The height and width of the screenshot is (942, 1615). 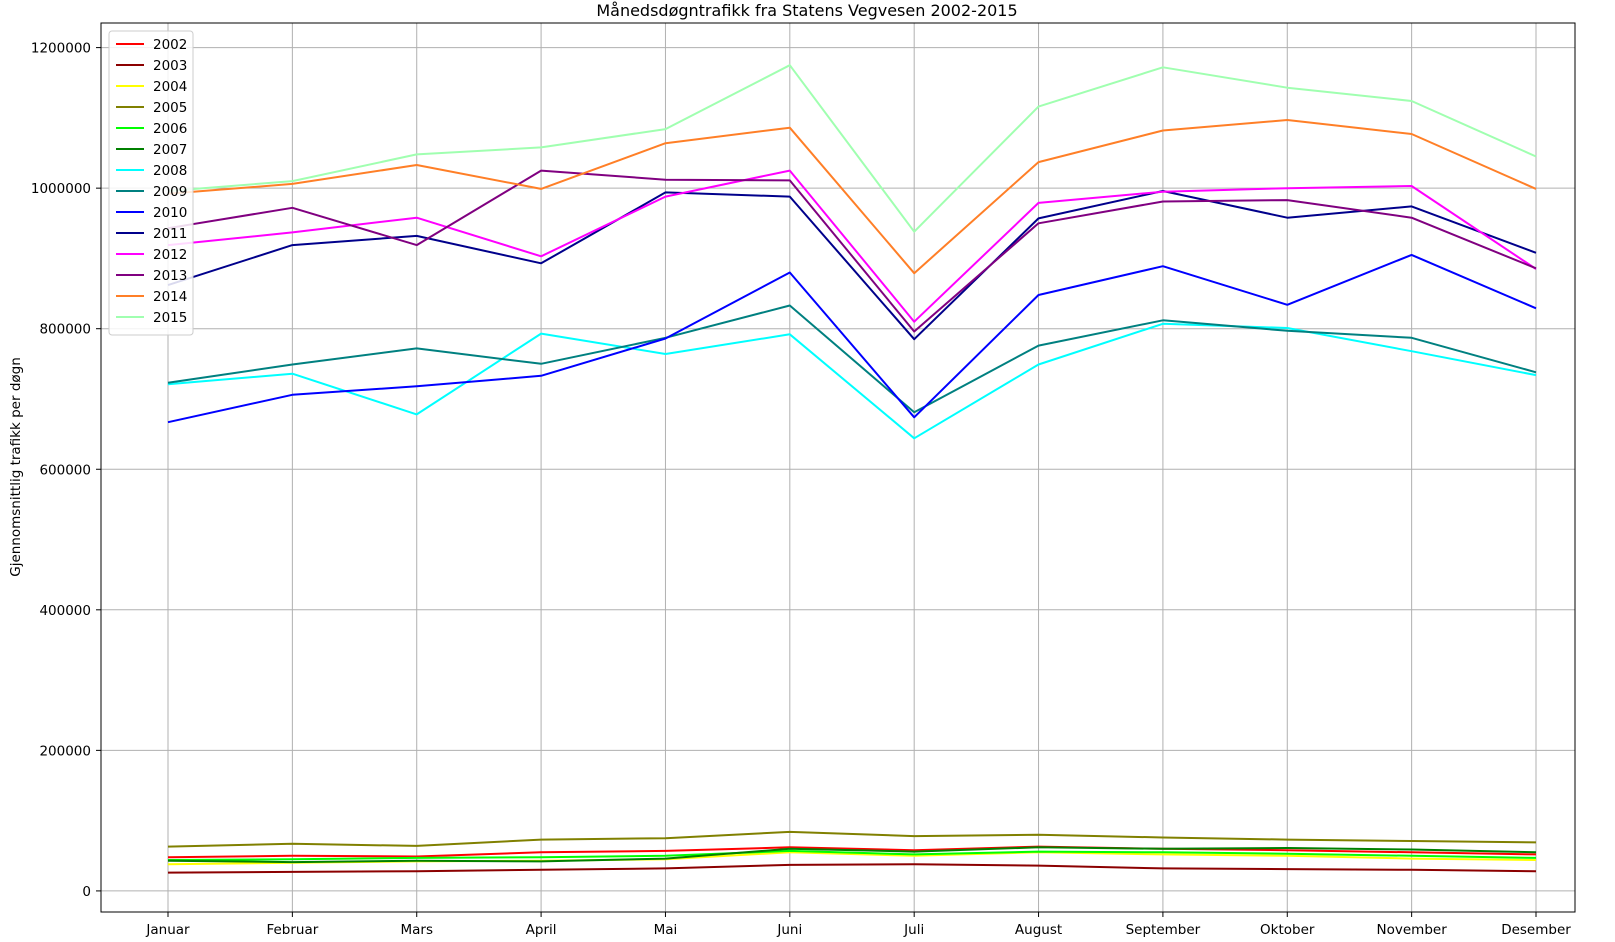 I want to click on legend-label: 2009, so click(x=170, y=192).